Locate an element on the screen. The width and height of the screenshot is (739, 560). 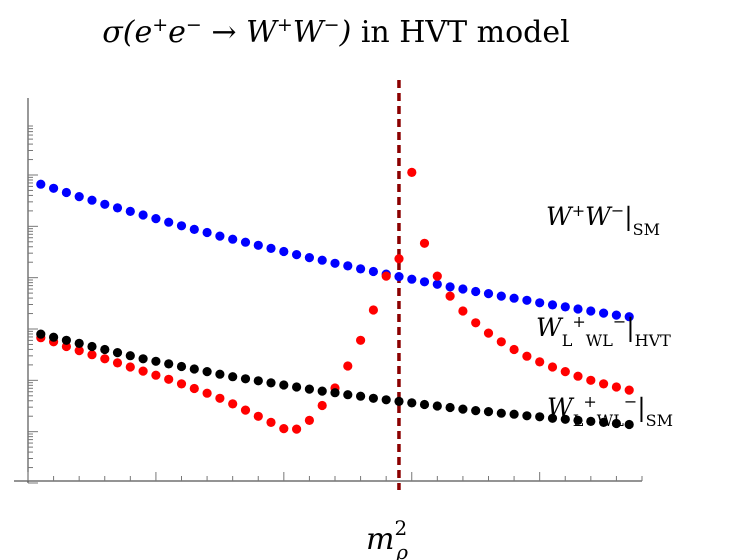
x-axis-ticks is located at coordinates (335, 476).